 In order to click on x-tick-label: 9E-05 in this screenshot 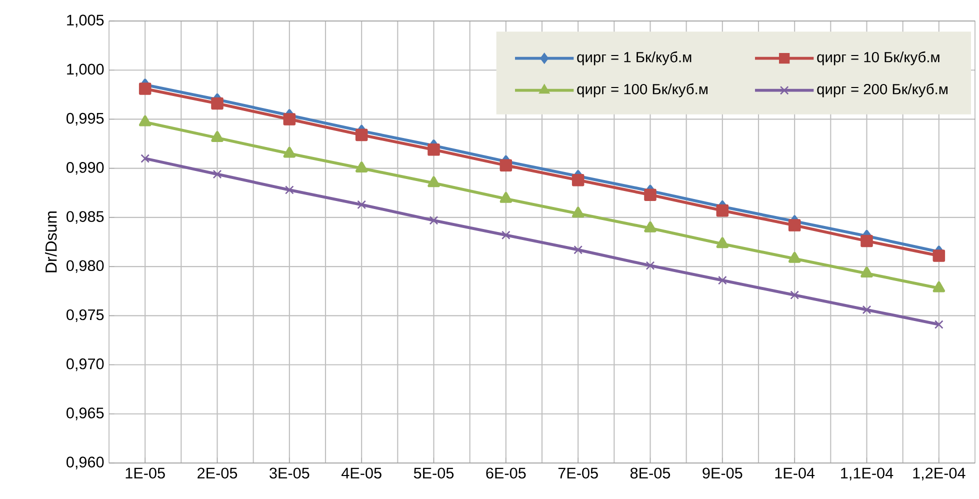, I will do `click(722, 473)`.